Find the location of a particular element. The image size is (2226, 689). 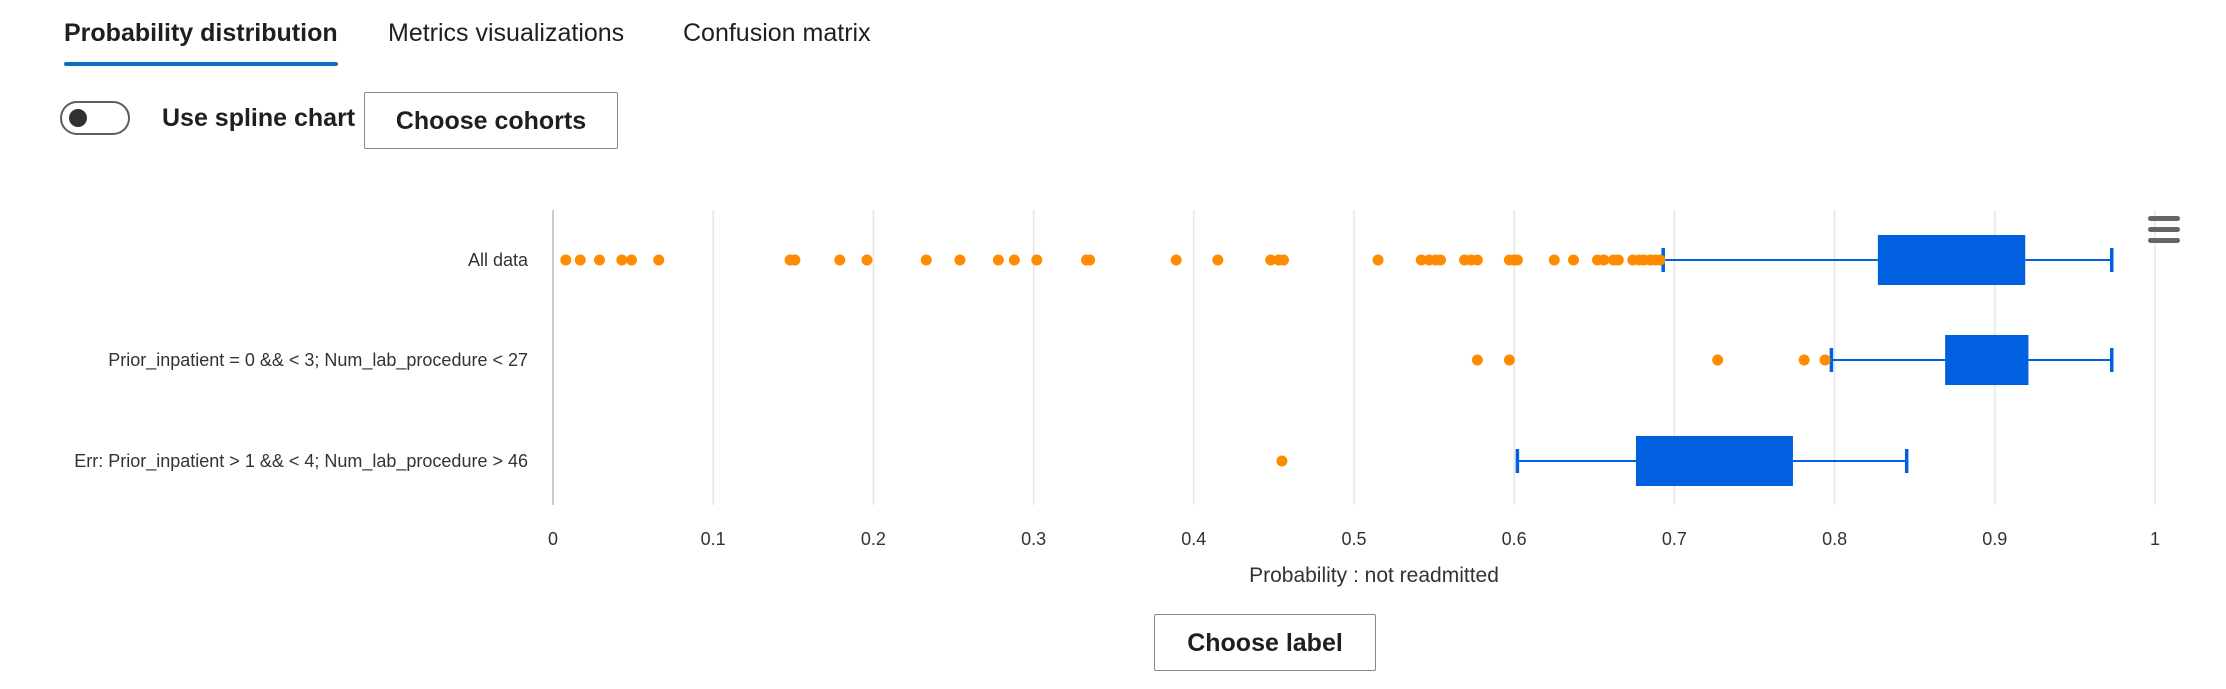

category-label: All data is located at coordinates (498, 260).